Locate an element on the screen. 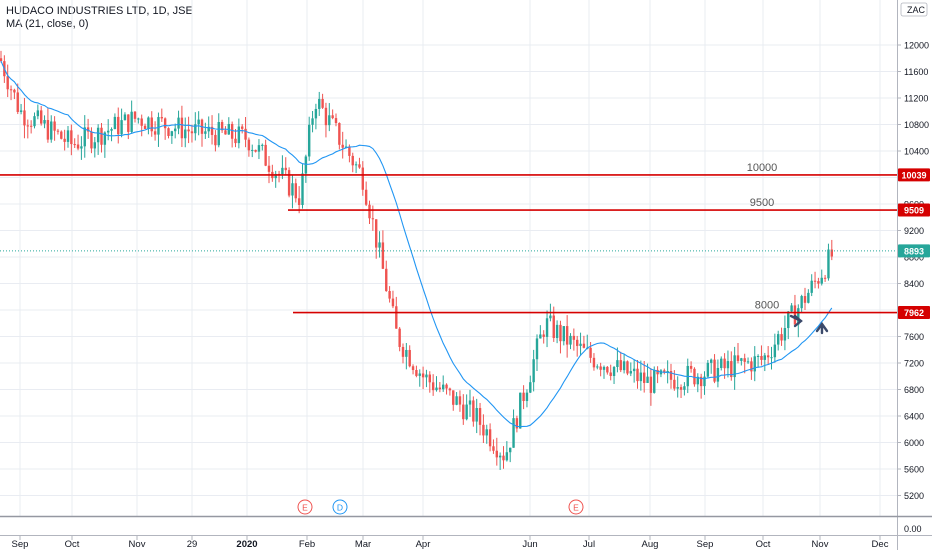 This screenshot has width=932, height=550. y-tick-label: 11200 is located at coordinates (916, 99).